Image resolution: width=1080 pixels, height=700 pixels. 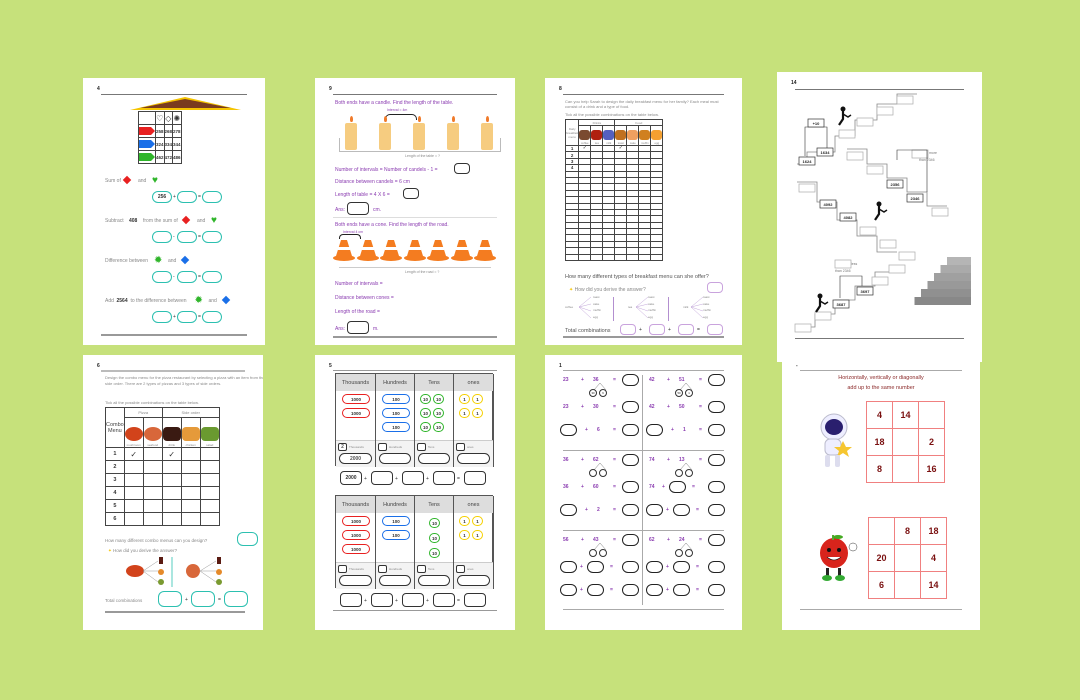 What do you see at coordinates (933, 585) in the screenshot?
I see `magic-square-cell: 14` at bounding box center [933, 585].